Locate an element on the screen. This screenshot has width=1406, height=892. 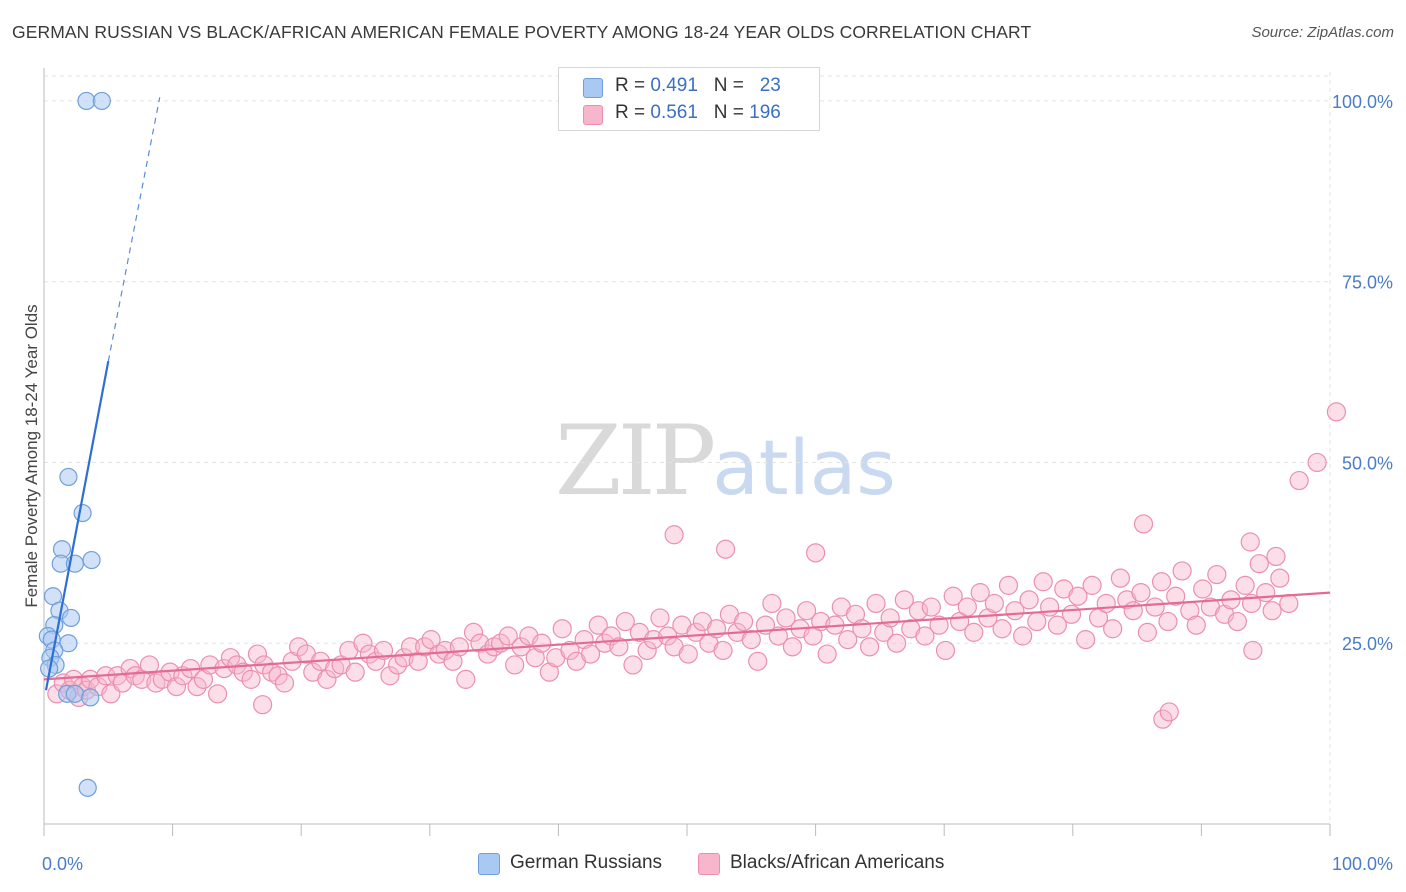
r-value-blacks: 0.561 is located at coordinates (674, 112).